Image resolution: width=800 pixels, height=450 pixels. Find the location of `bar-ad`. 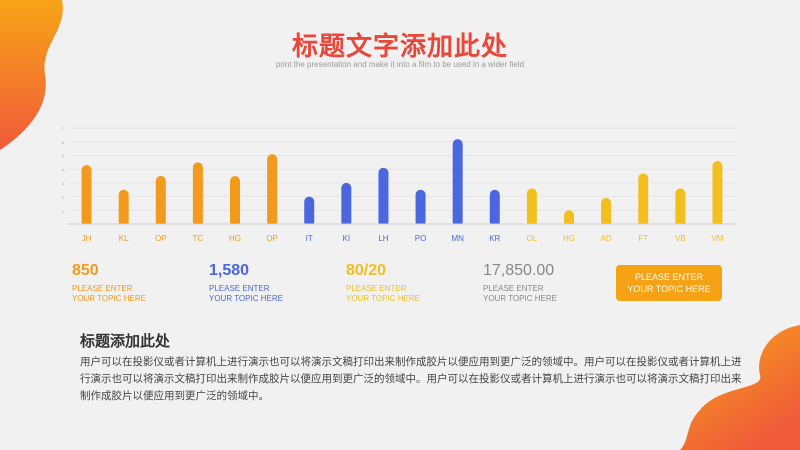

bar-ad is located at coordinates (606, 212).